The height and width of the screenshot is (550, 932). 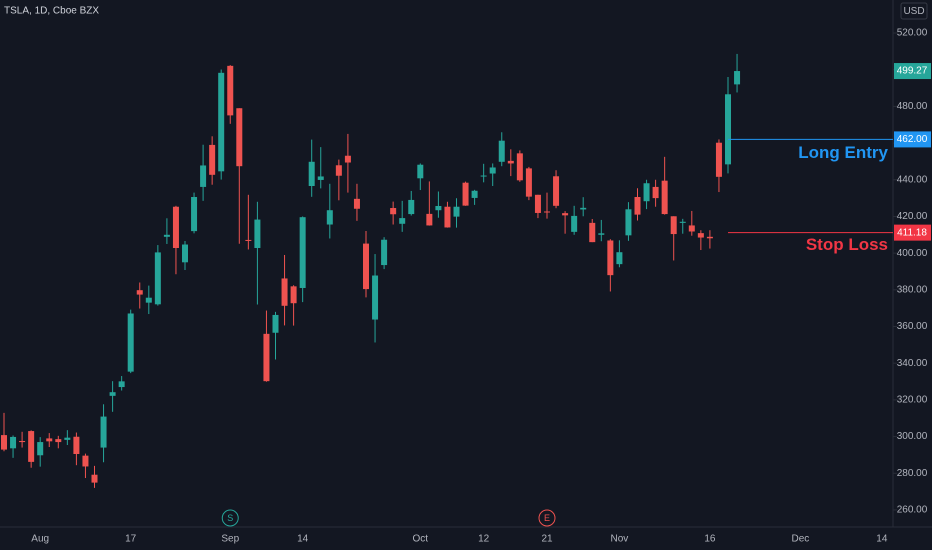 What do you see at coordinates (912, 289) in the screenshot?
I see `y-tick-label: 380.00` at bounding box center [912, 289].